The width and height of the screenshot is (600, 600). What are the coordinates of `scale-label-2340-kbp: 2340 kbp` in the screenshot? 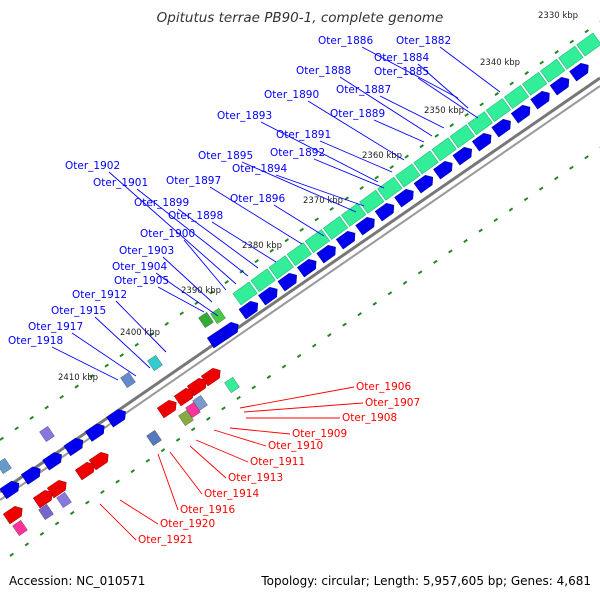 It's located at (500, 63).